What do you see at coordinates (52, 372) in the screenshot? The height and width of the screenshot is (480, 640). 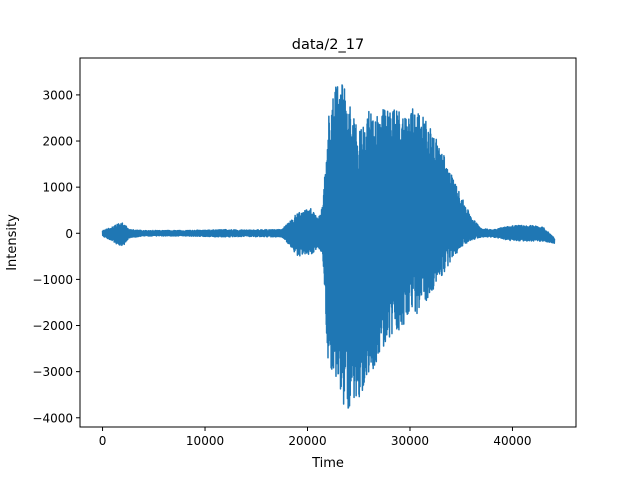 I see `y-tick-label: −3000` at bounding box center [52, 372].